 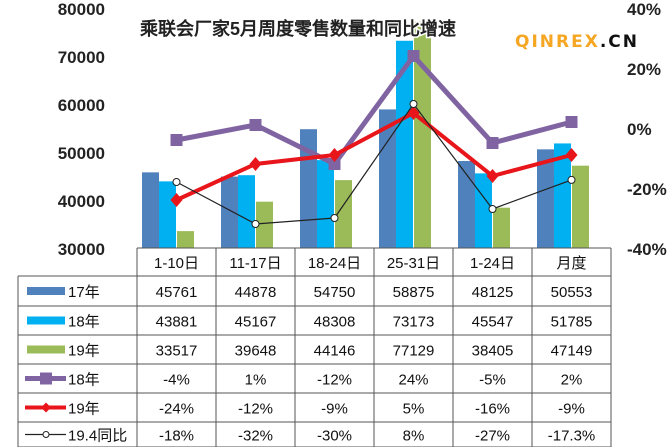 I want to click on table-cell: 47149, so click(x=572, y=351).